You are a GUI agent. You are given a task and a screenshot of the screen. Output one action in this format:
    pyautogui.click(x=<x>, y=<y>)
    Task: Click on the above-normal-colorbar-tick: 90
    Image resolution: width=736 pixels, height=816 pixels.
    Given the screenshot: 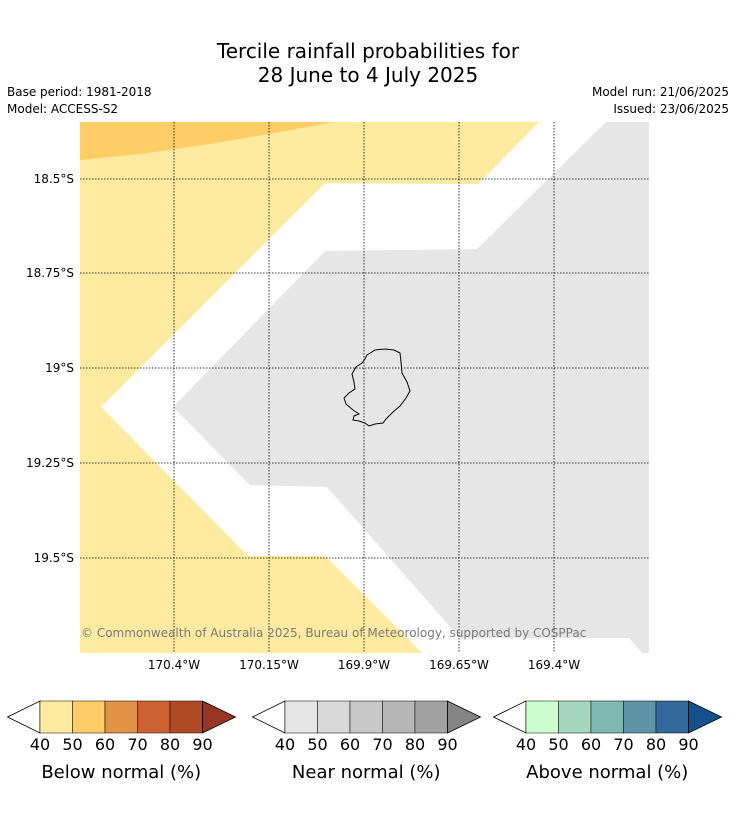 What is the action you would take?
    pyautogui.click(x=688, y=744)
    